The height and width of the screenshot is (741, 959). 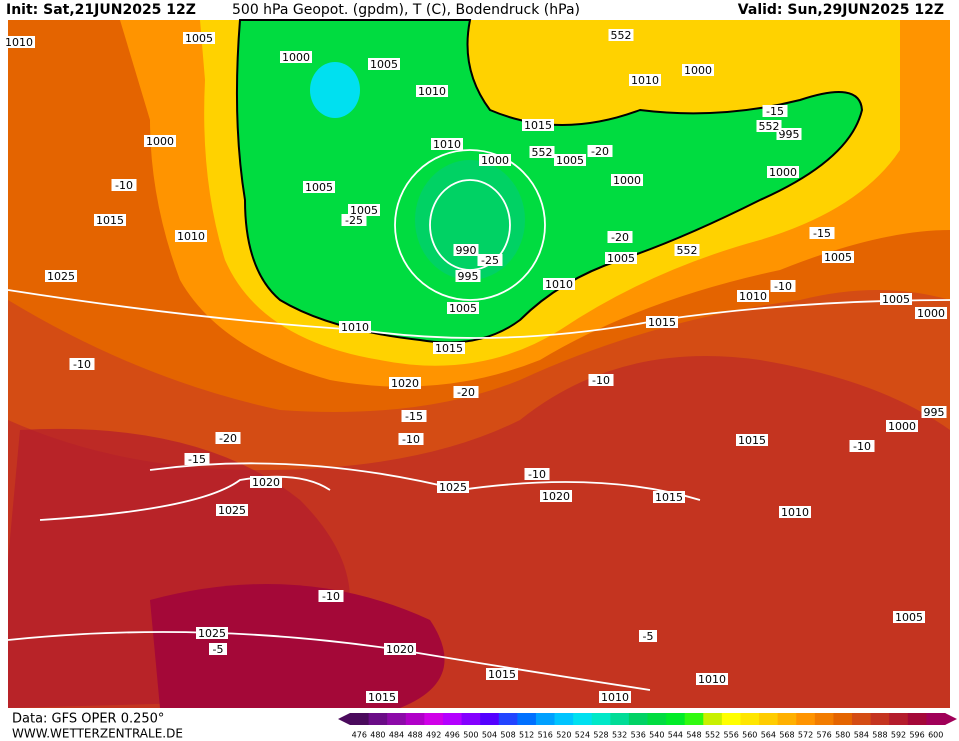 What do you see at coordinates (841, 10) in the screenshot?
I see `valid-time: Valid: Sun,29JUN2025 12Z` at bounding box center [841, 10].